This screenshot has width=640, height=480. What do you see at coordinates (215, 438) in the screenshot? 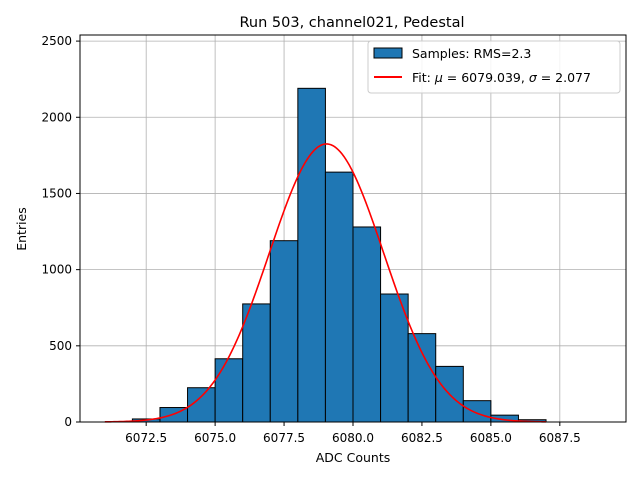
I see `x-tick-label: 6075.0` at bounding box center [215, 438].